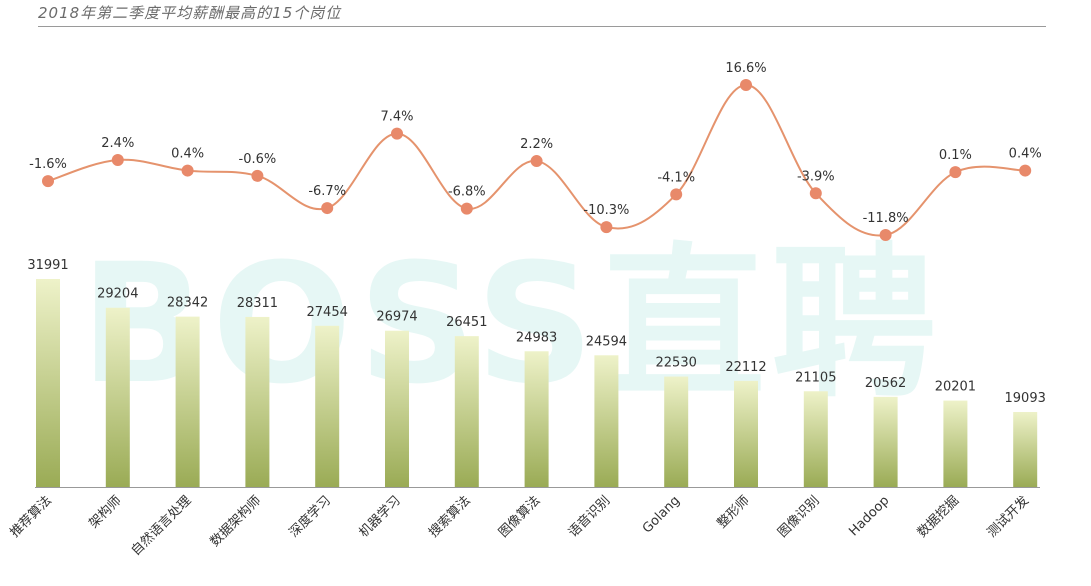 The height and width of the screenshot is (586, 1091). Describe the element at coordinates (117, 143) in the screenshot. I see `growth-label: 2.4%` at that location.